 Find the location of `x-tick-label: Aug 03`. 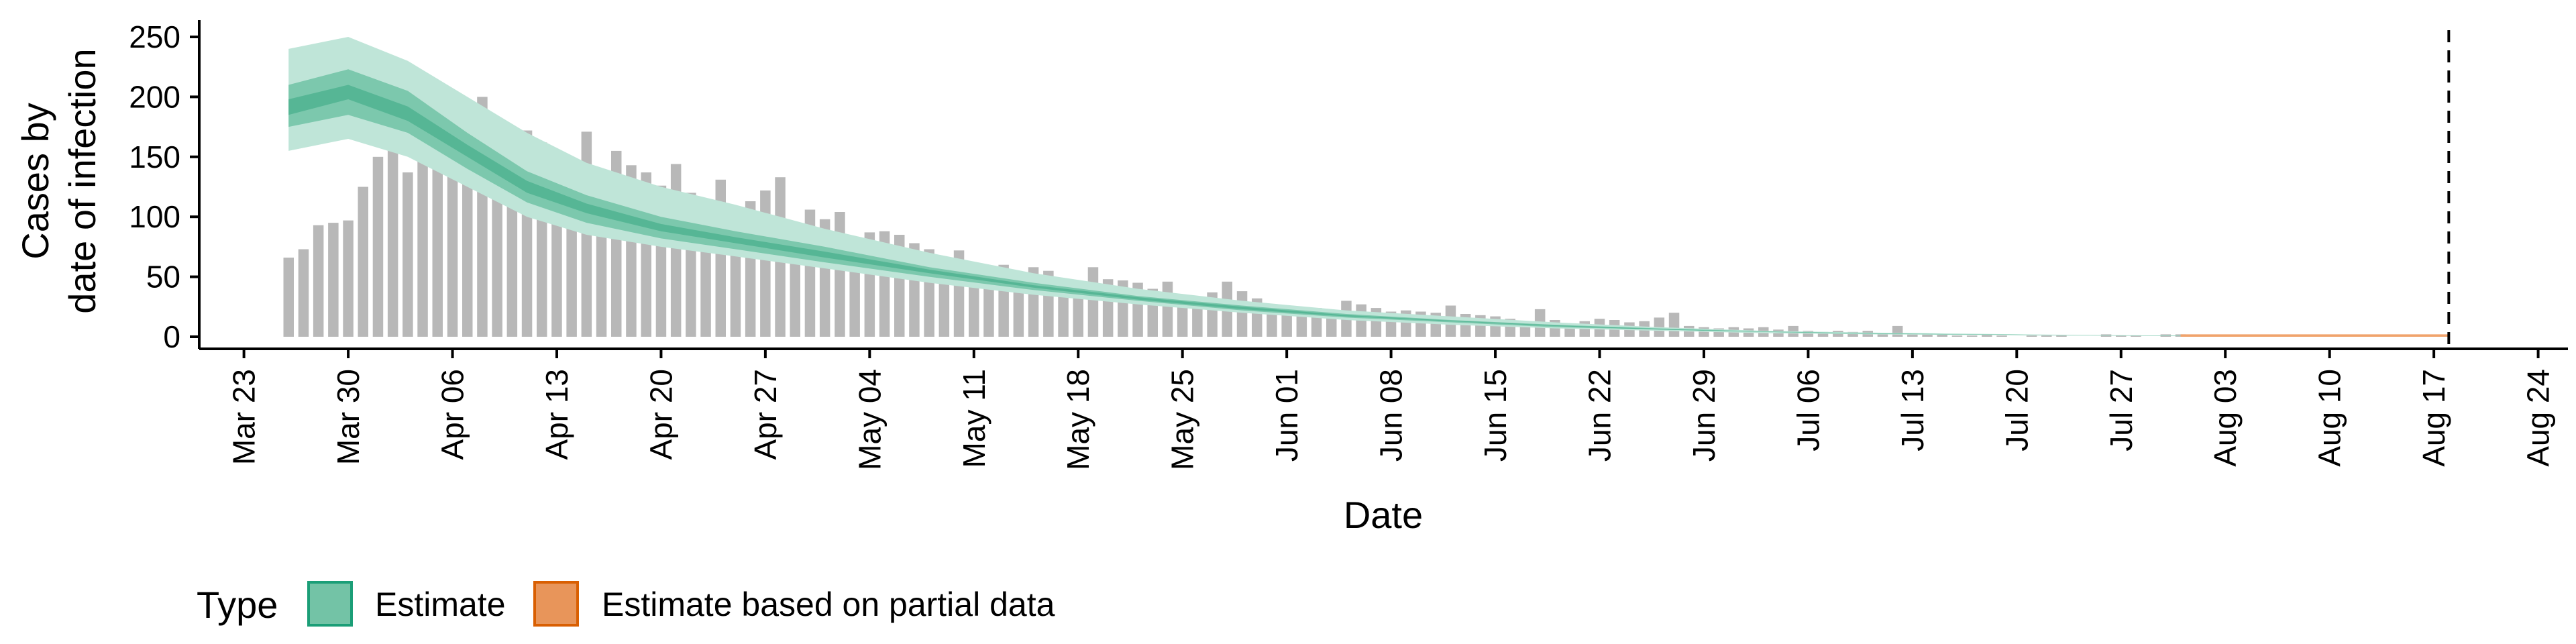

x-tick-label: Aug 03 is located at coordinates (2225, 418).